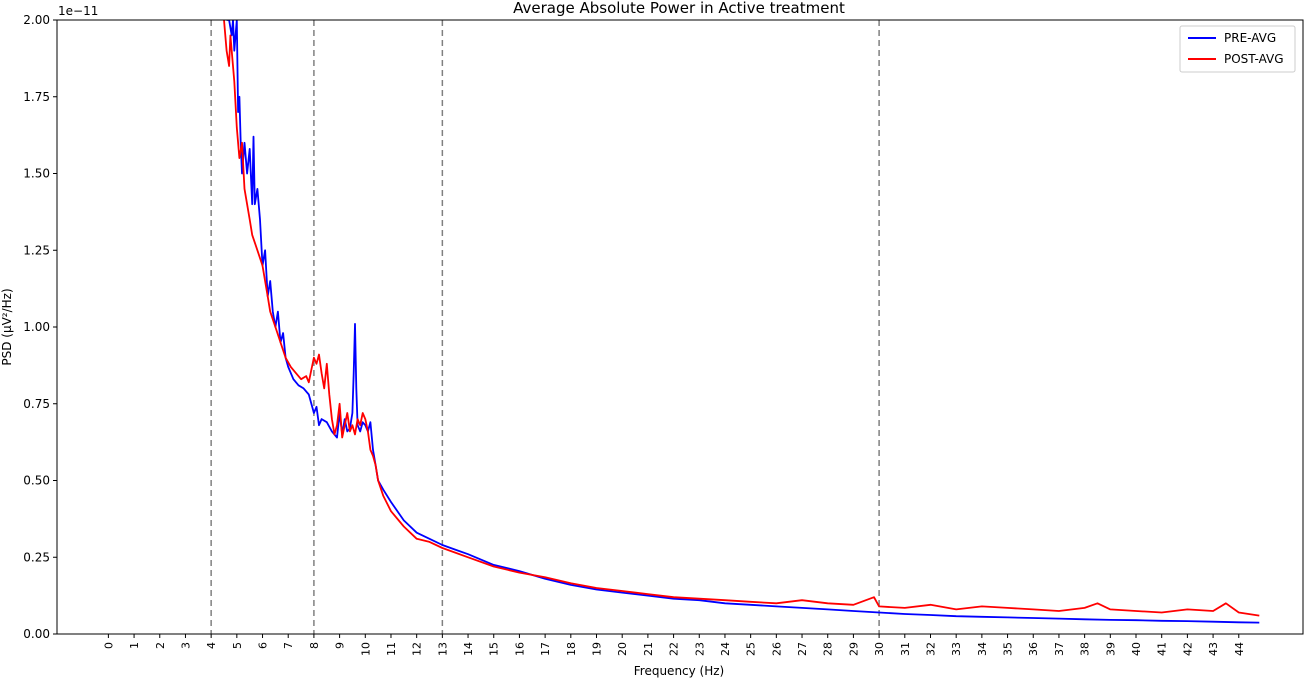 This screenshot has width=1312, height=681. What do you see at coordinates (36, 634) in the screenshot?
I see `y-tick-label: 0.00` at bounding box center [36, 634].